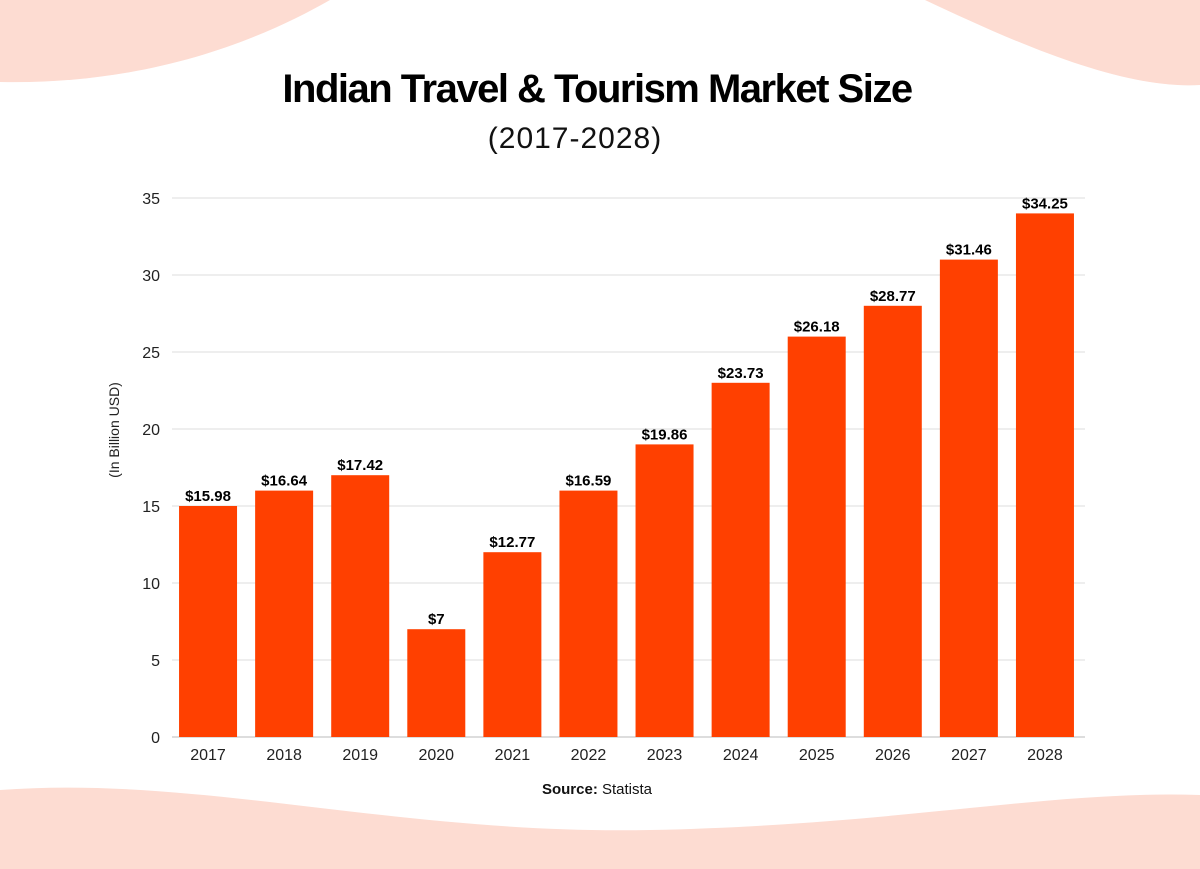  Describe the element at coordinates (360, 606) in the screenshot. I see `bar-2019` at that location.